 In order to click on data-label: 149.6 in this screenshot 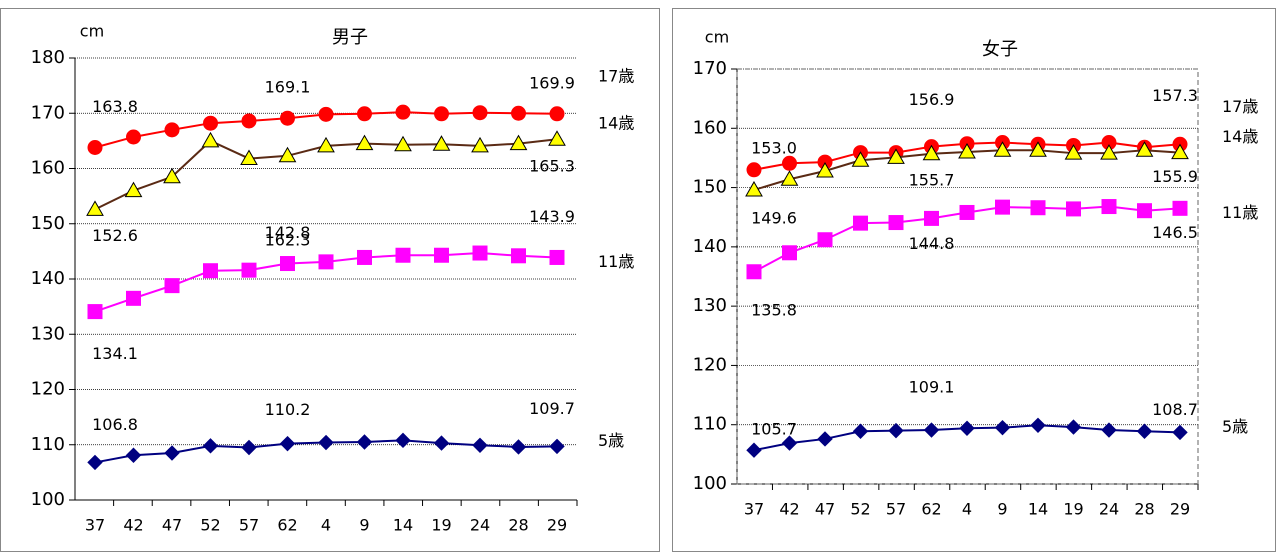, I will do `click(774, 217)`.